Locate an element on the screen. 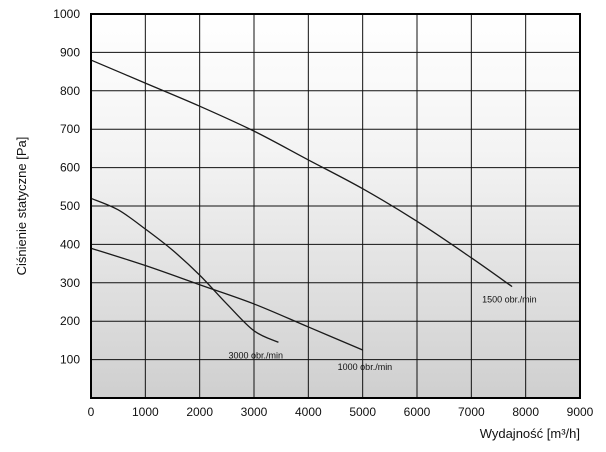  x-tick-label: 6000 is located at coordinates (417, 412).